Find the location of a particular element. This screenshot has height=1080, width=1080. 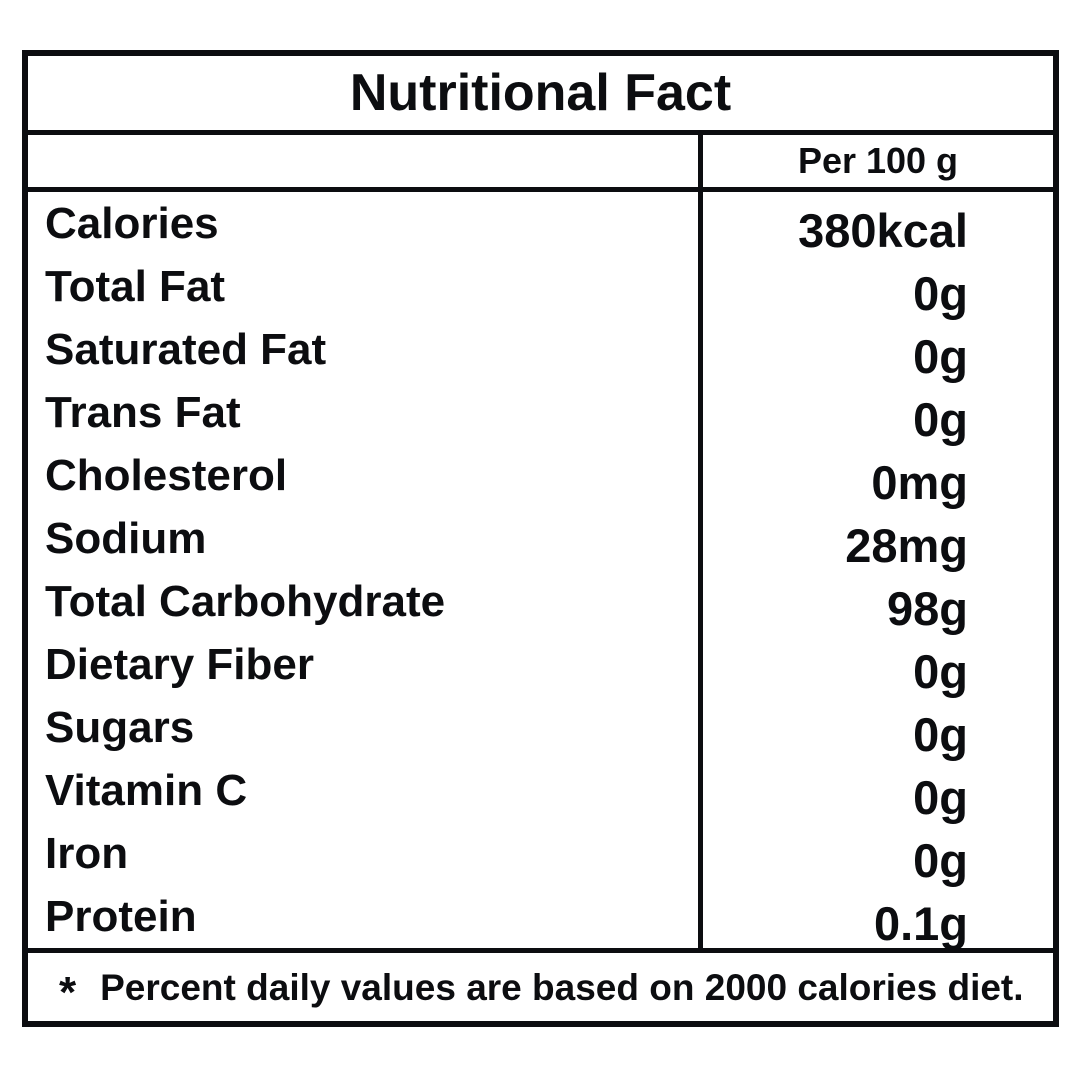

table-row-saturated-fat: Saturated Fat 0g is located at coordinates (540, 349).